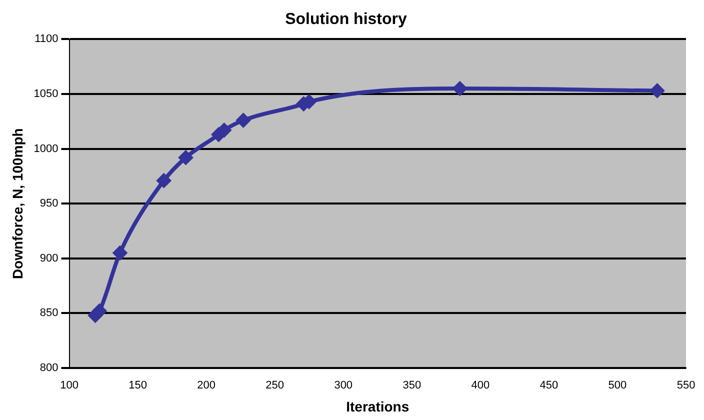 This screenshot has height=420, width=704. Describe the element at coordinates (206, 386) in the screenshot. I see `x-tick-label: 200` at that location.